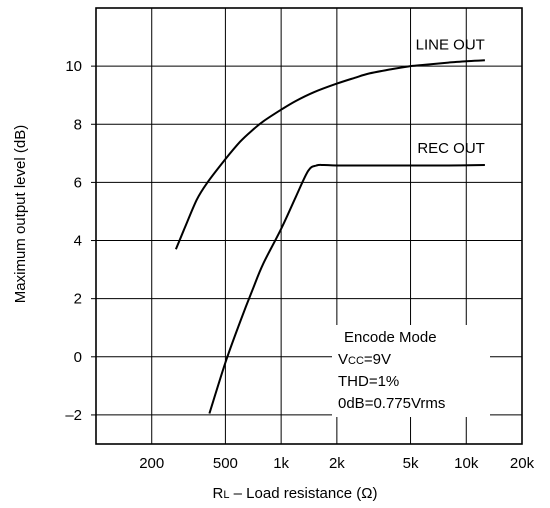 This screenshot has height=508, width=550. I want to click on series-label-line-out: LINE OUT, so click(450, 44).